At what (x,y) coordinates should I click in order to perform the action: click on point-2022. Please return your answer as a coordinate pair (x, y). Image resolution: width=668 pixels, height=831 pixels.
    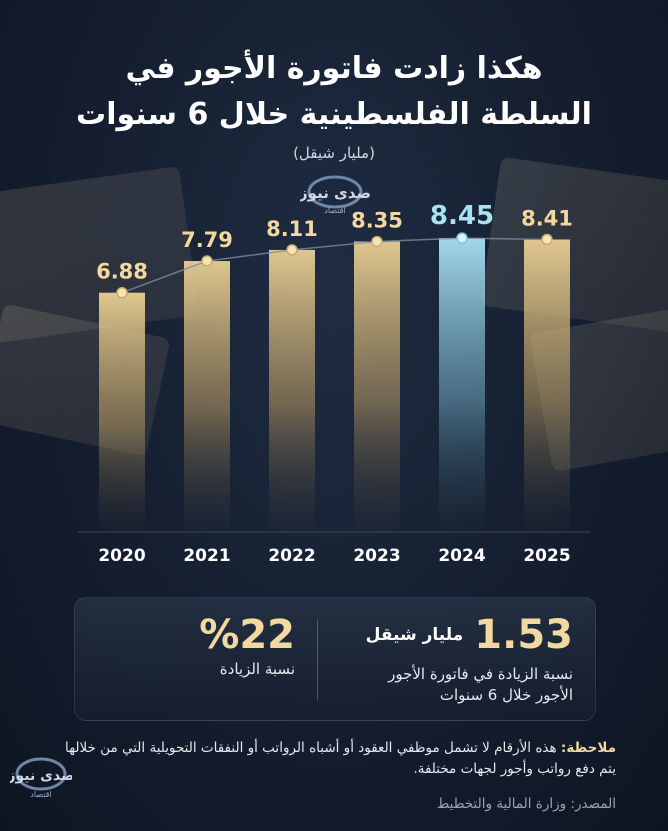
    Looking at the image, I should click on (292, 250).